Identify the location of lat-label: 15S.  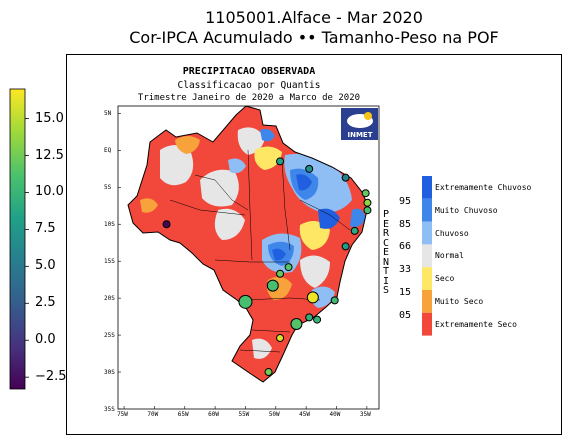
(109, 262).